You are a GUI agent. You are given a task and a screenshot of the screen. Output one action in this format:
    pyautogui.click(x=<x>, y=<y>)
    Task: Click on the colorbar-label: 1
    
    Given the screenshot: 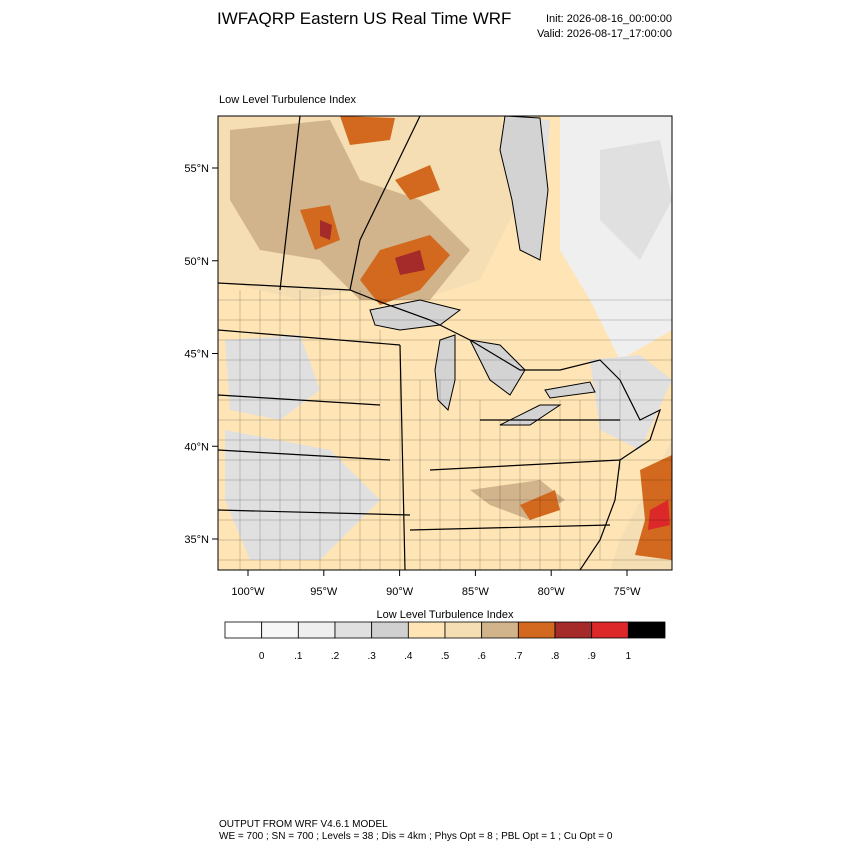 What is the action you would take?
    pyautogui.click(x=629, y=656)
    